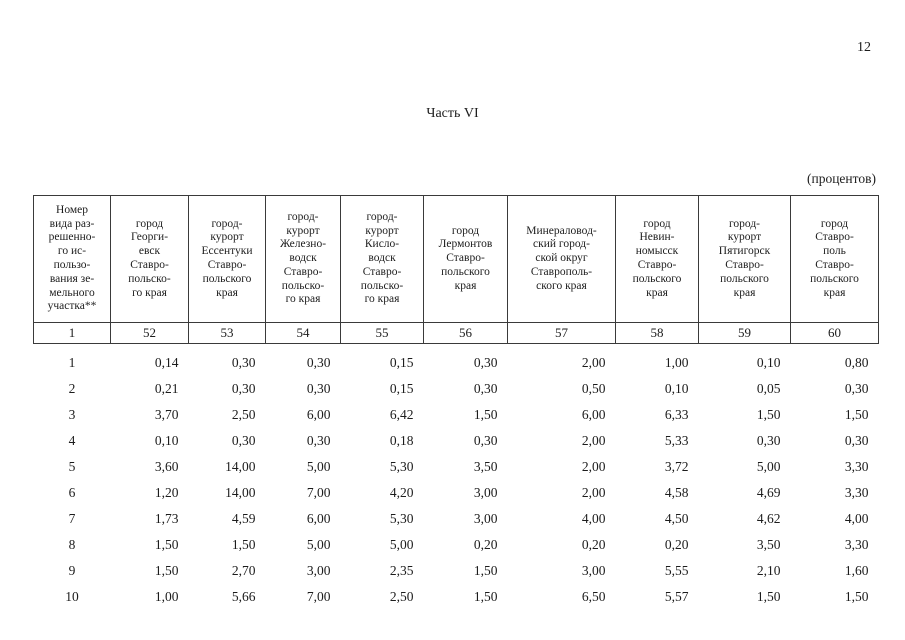  What do you see at coordinates (227, 333) in the screenshot?
I see `column-code-cell: 53` at bounding box center [227, 333].